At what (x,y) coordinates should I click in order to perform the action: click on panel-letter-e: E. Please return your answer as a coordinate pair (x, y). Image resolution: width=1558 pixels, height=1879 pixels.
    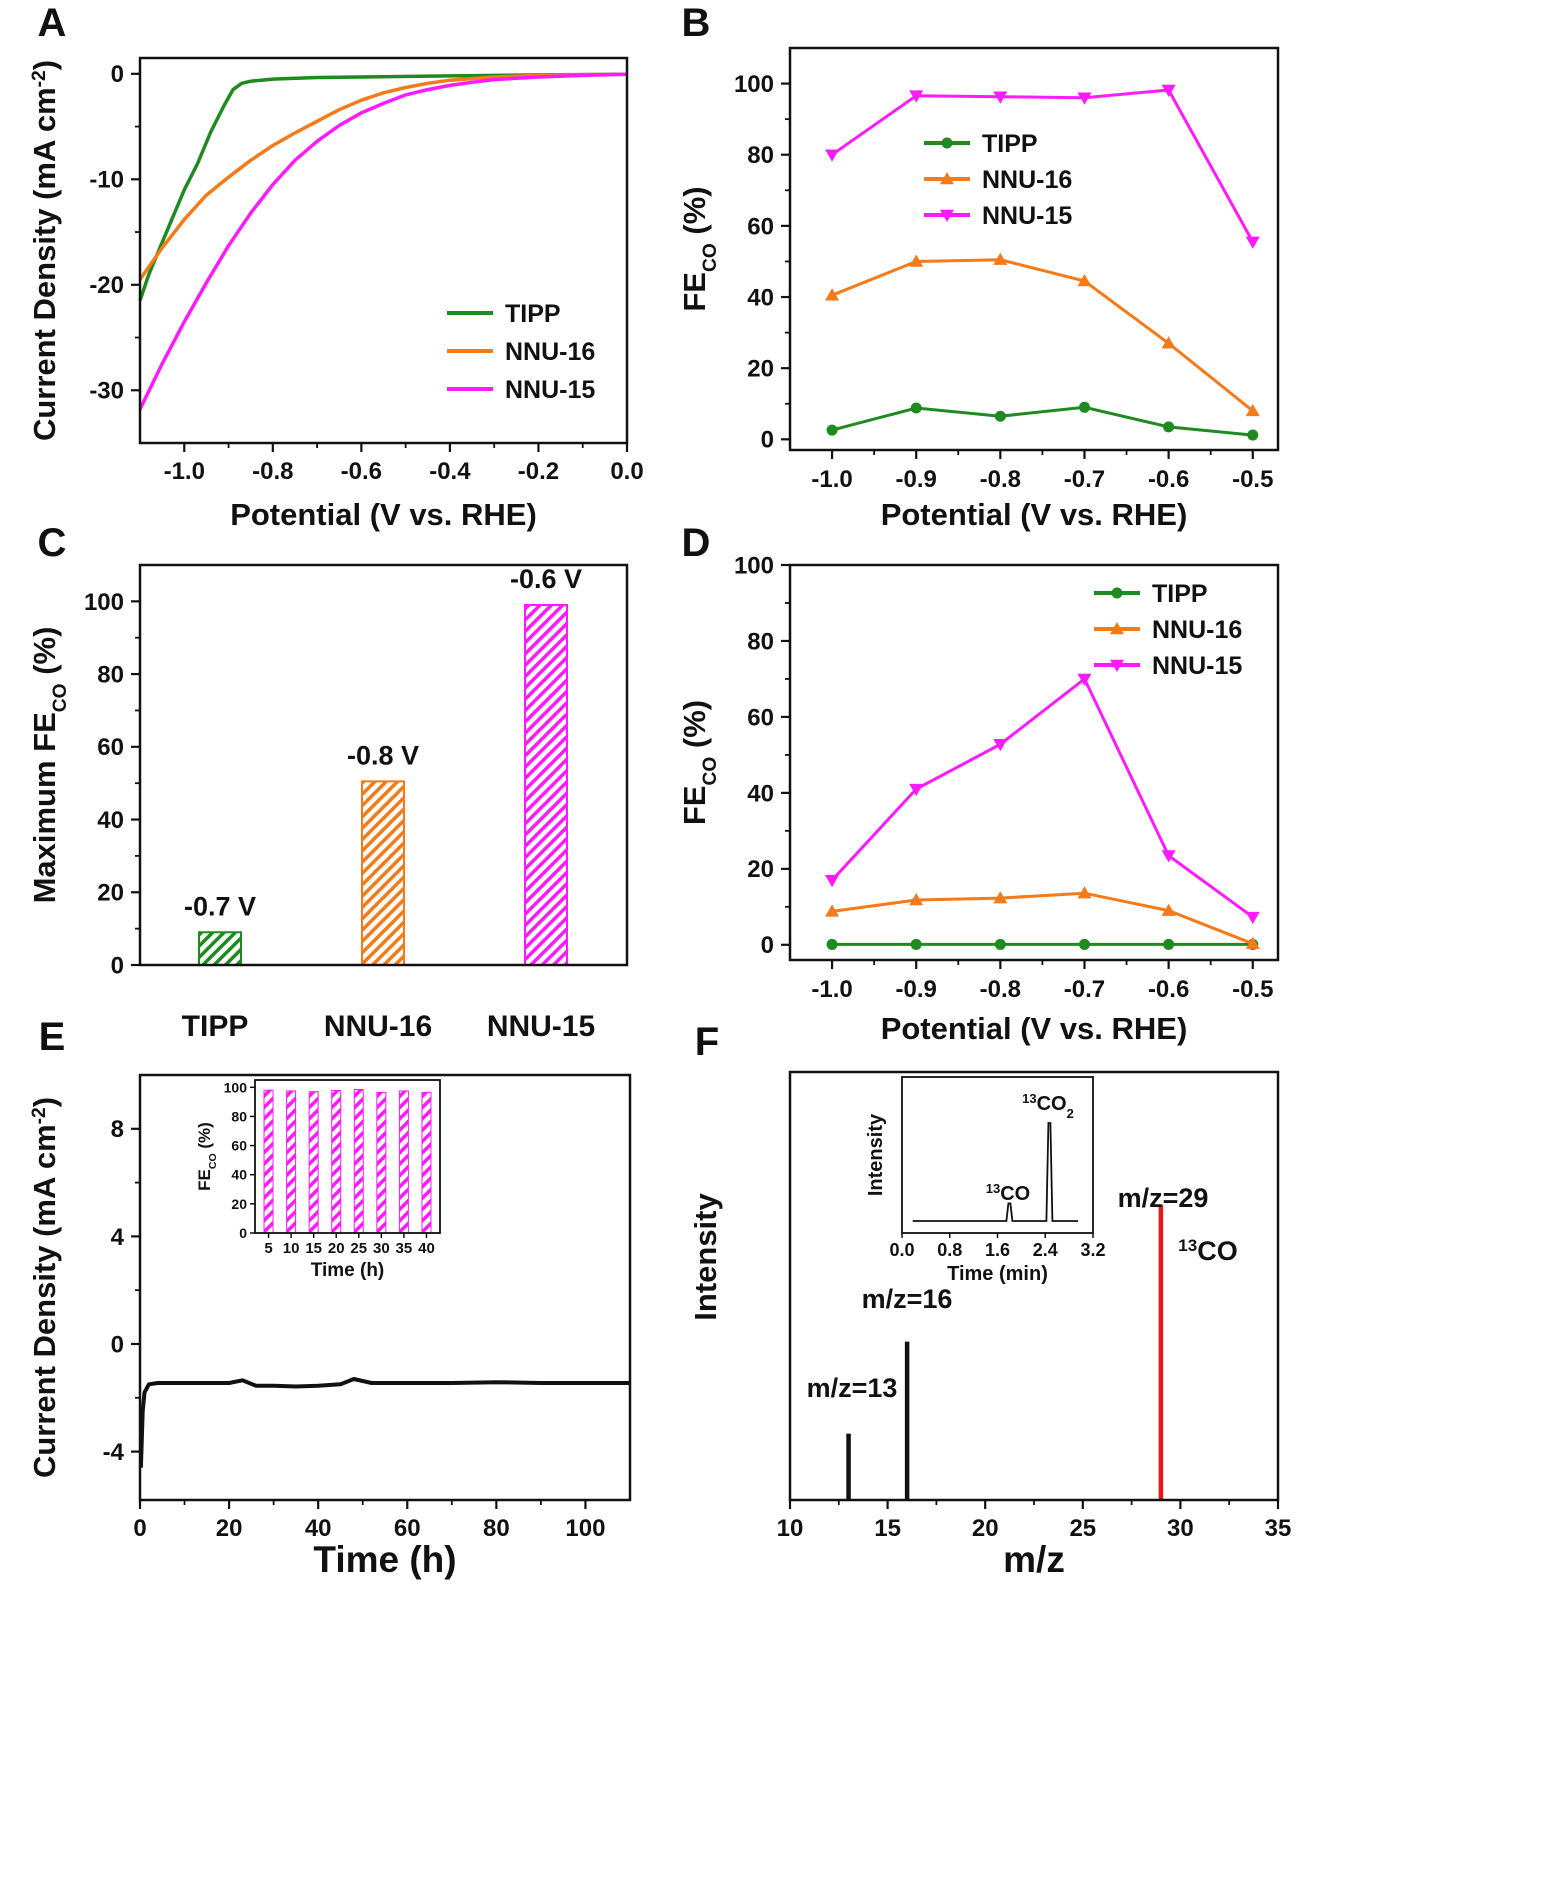
    Looking at the image, I should click on (52, 1037).